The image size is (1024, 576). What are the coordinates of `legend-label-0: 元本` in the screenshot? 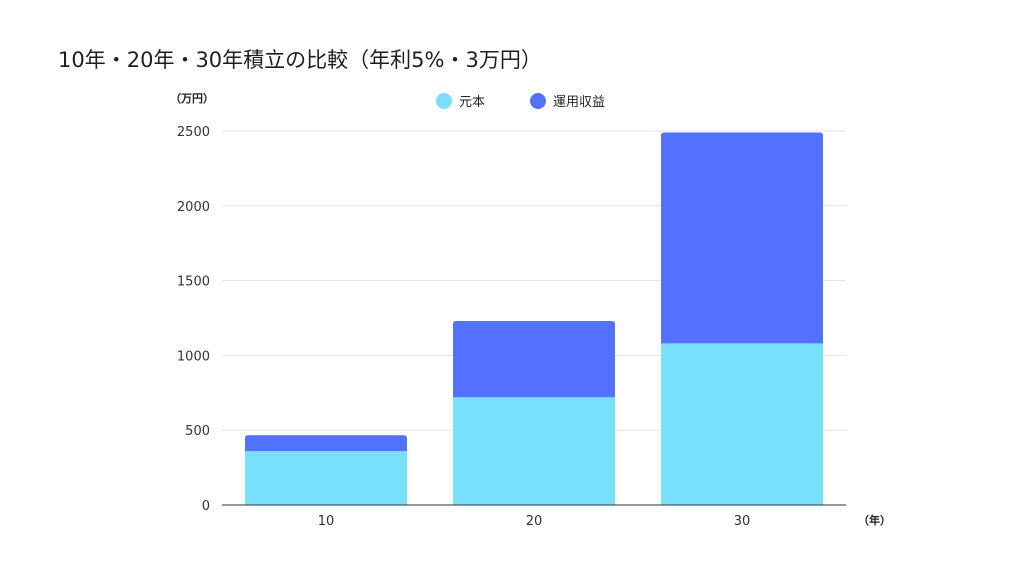 It's located at (472, 102).